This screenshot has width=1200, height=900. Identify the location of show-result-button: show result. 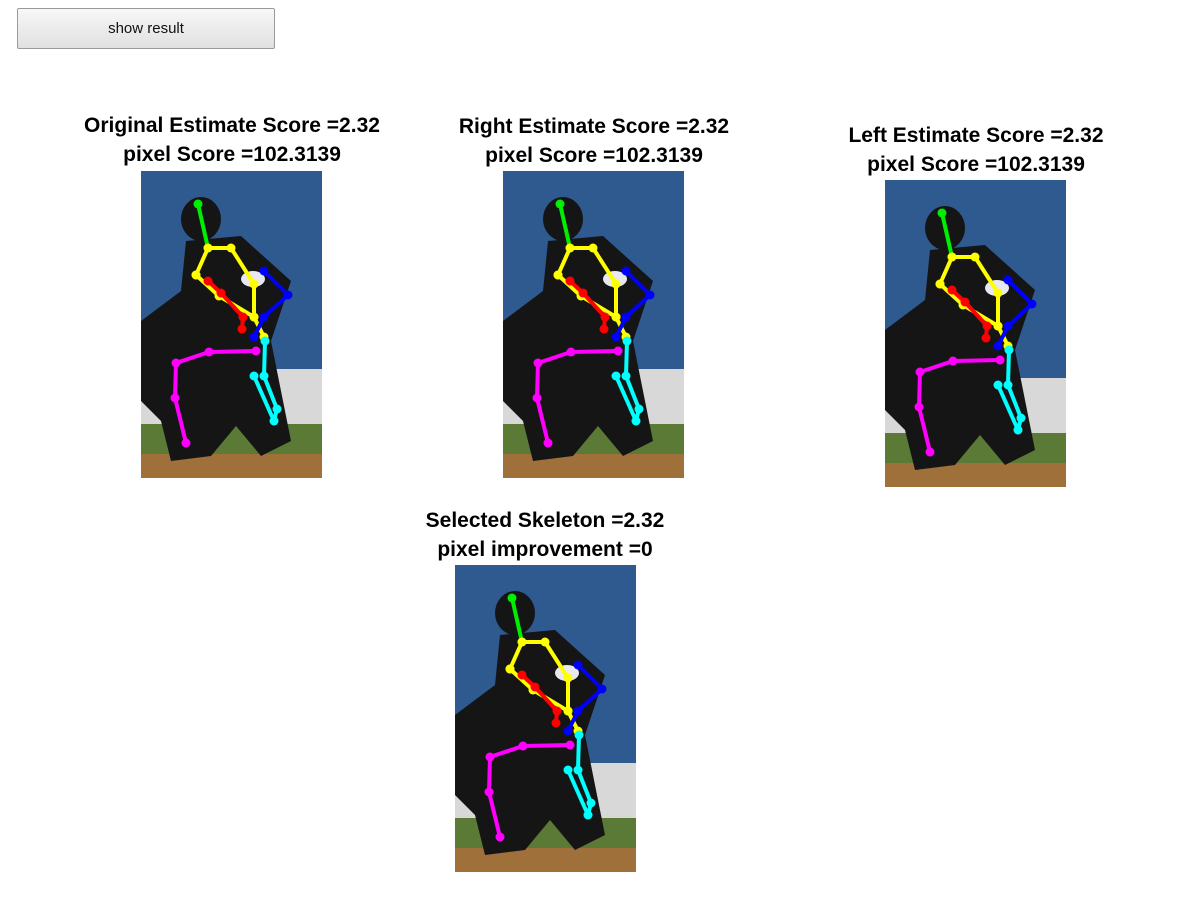
(146, 28).